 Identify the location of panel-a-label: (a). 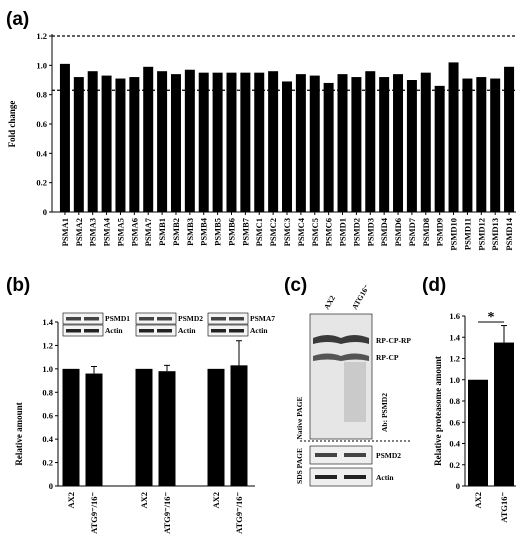
(17, 19).